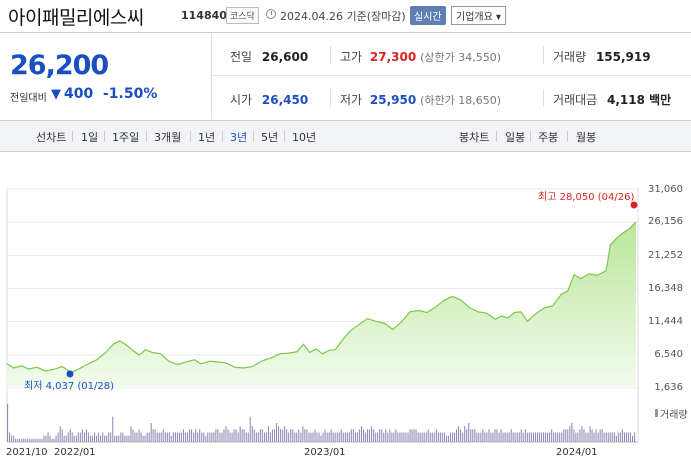 The height and width of the screenshot is (468, 691). What do you see at coordinates (239, 137) in the screenshot?
I see `tab-3y: 3년` at bounding box center [239, 137].